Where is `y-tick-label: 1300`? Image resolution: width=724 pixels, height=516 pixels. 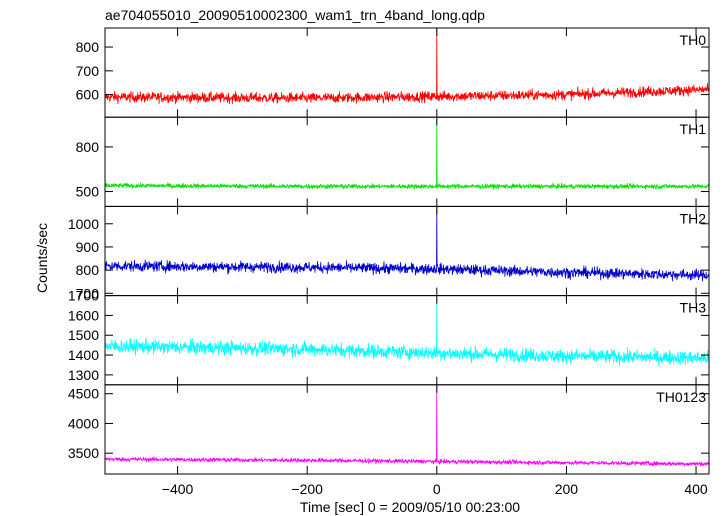
y-tick-label: 1300 is located at coordinates (83, 375).